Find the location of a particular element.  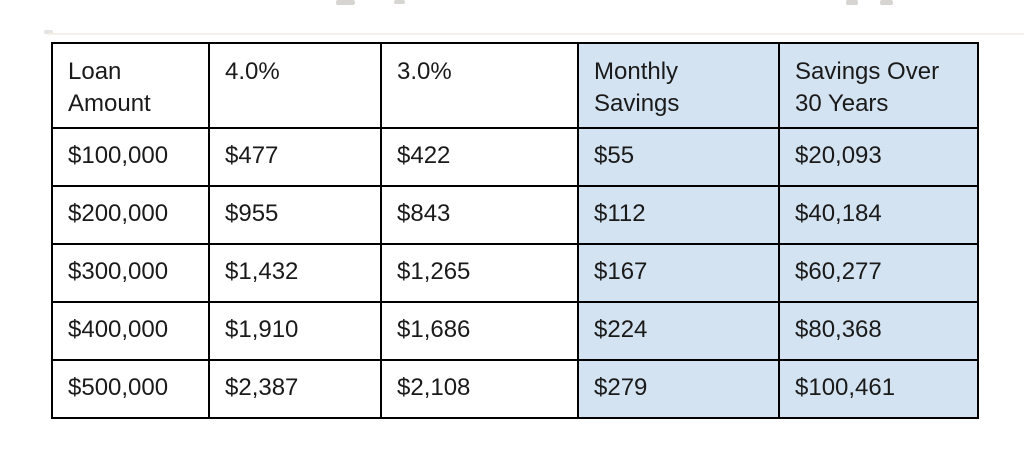

cell-loan-amount: $400,000 is located at coordinates (130, 331).